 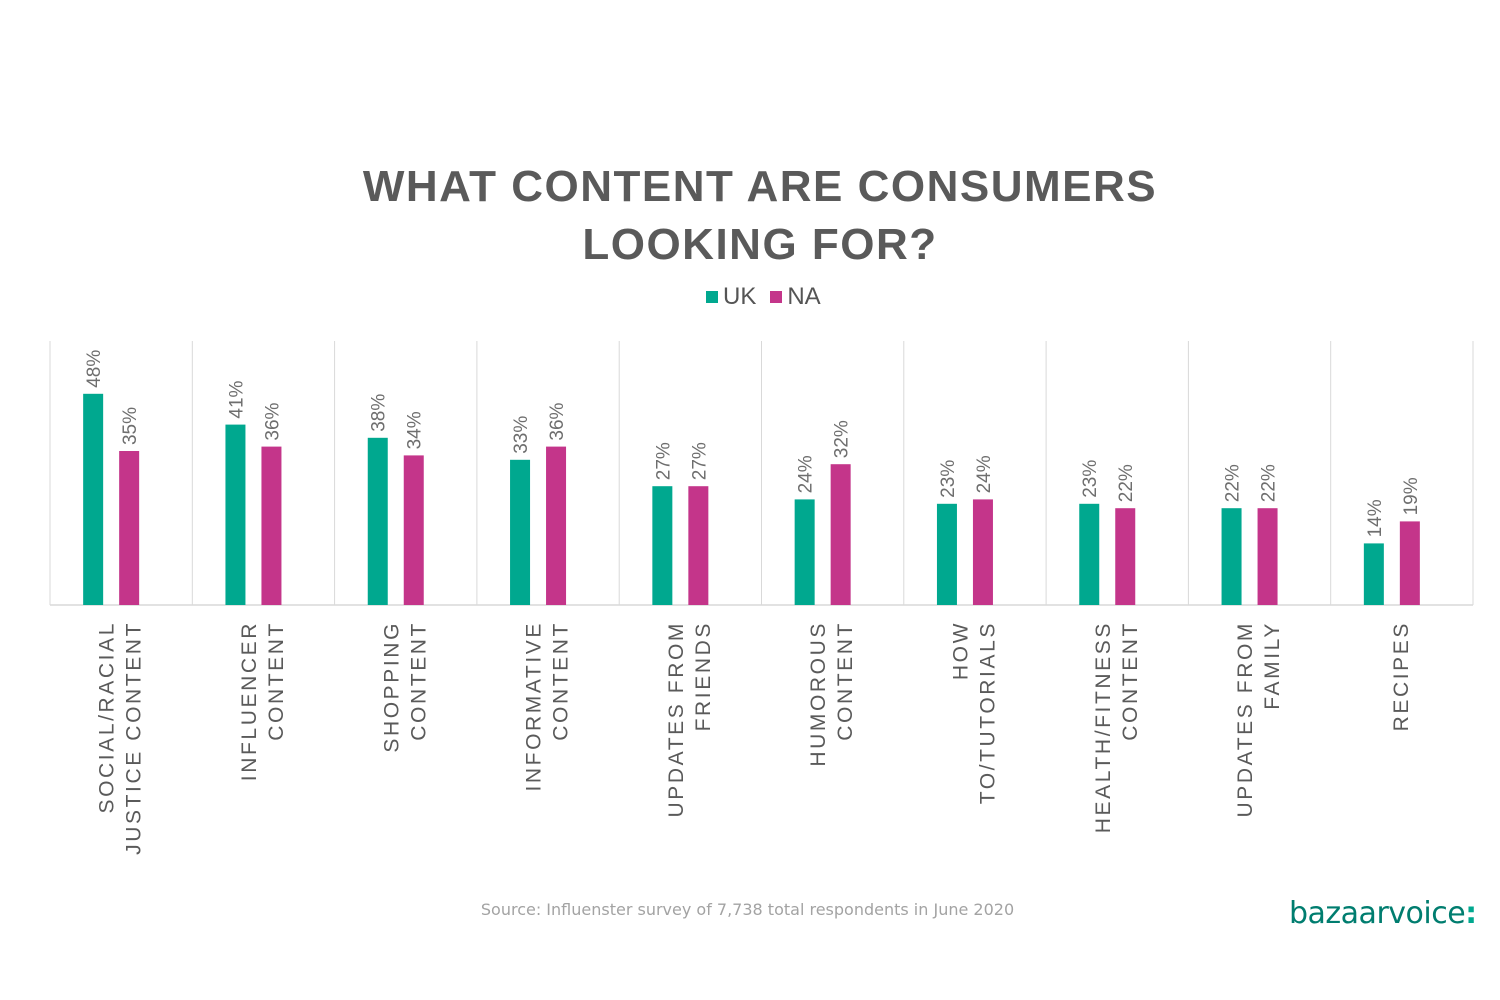 What do you see at coordinates (1103, 727) in the screenshot?
I see `category-label: HEALTH/FITNESS` at bounding box center [1103, 727].